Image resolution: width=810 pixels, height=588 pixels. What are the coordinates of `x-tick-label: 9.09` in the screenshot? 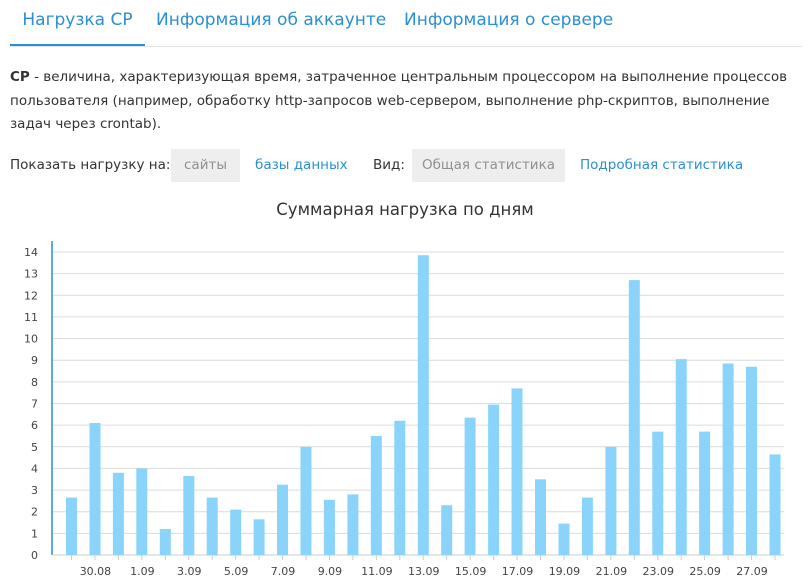 It's located at (330, 571).